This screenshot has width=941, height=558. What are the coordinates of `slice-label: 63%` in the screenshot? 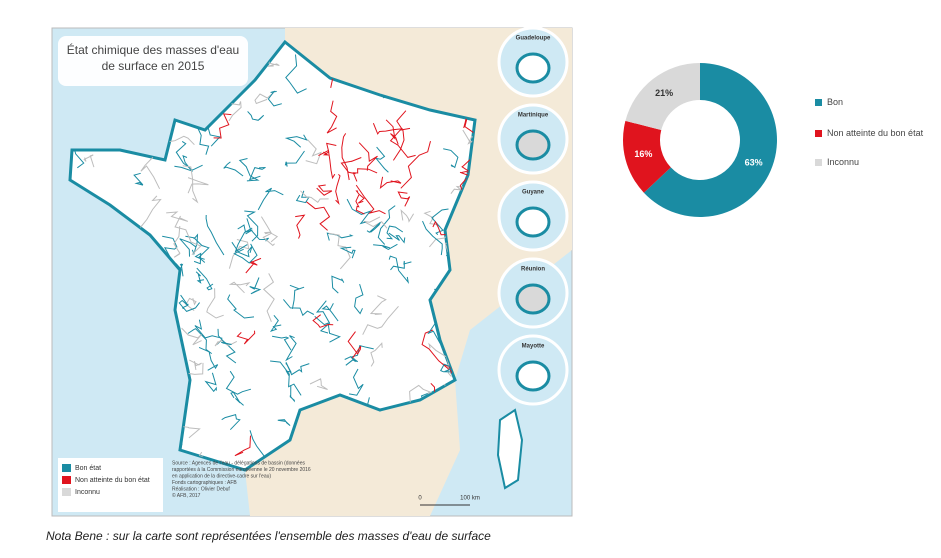 It's located at (754, 163).